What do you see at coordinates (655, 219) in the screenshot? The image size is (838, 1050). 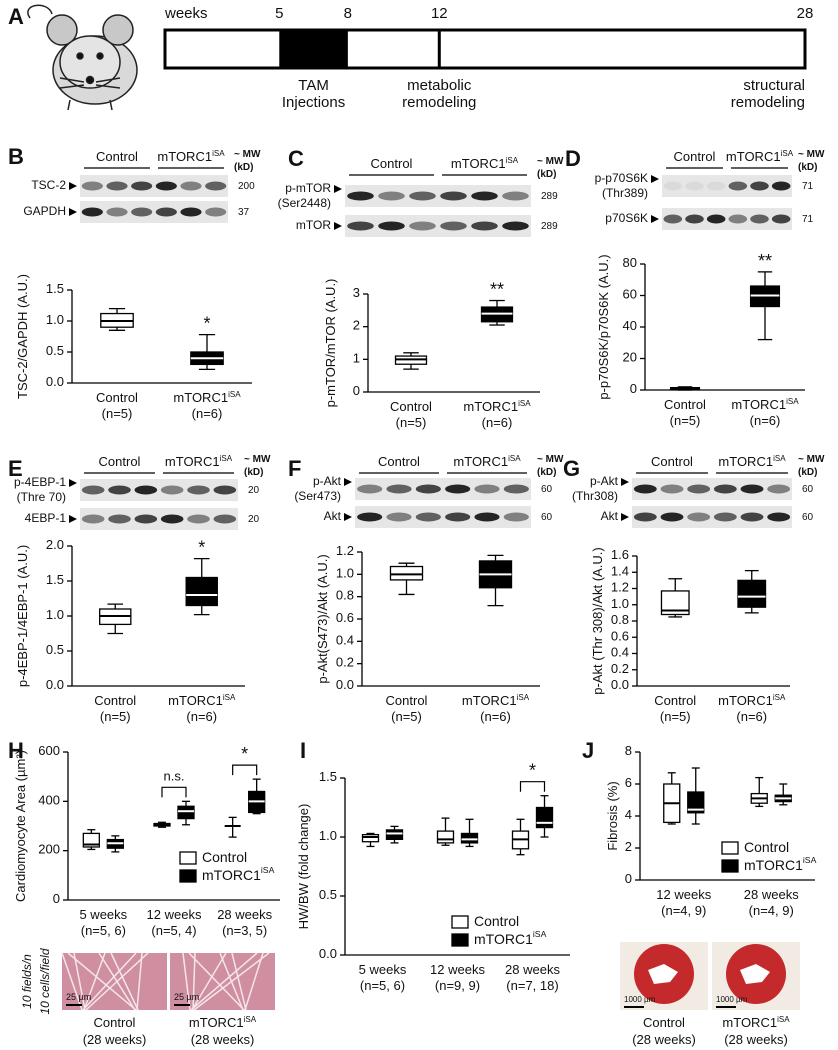 I see `blot-arrow` at bounding box center [655, 219].